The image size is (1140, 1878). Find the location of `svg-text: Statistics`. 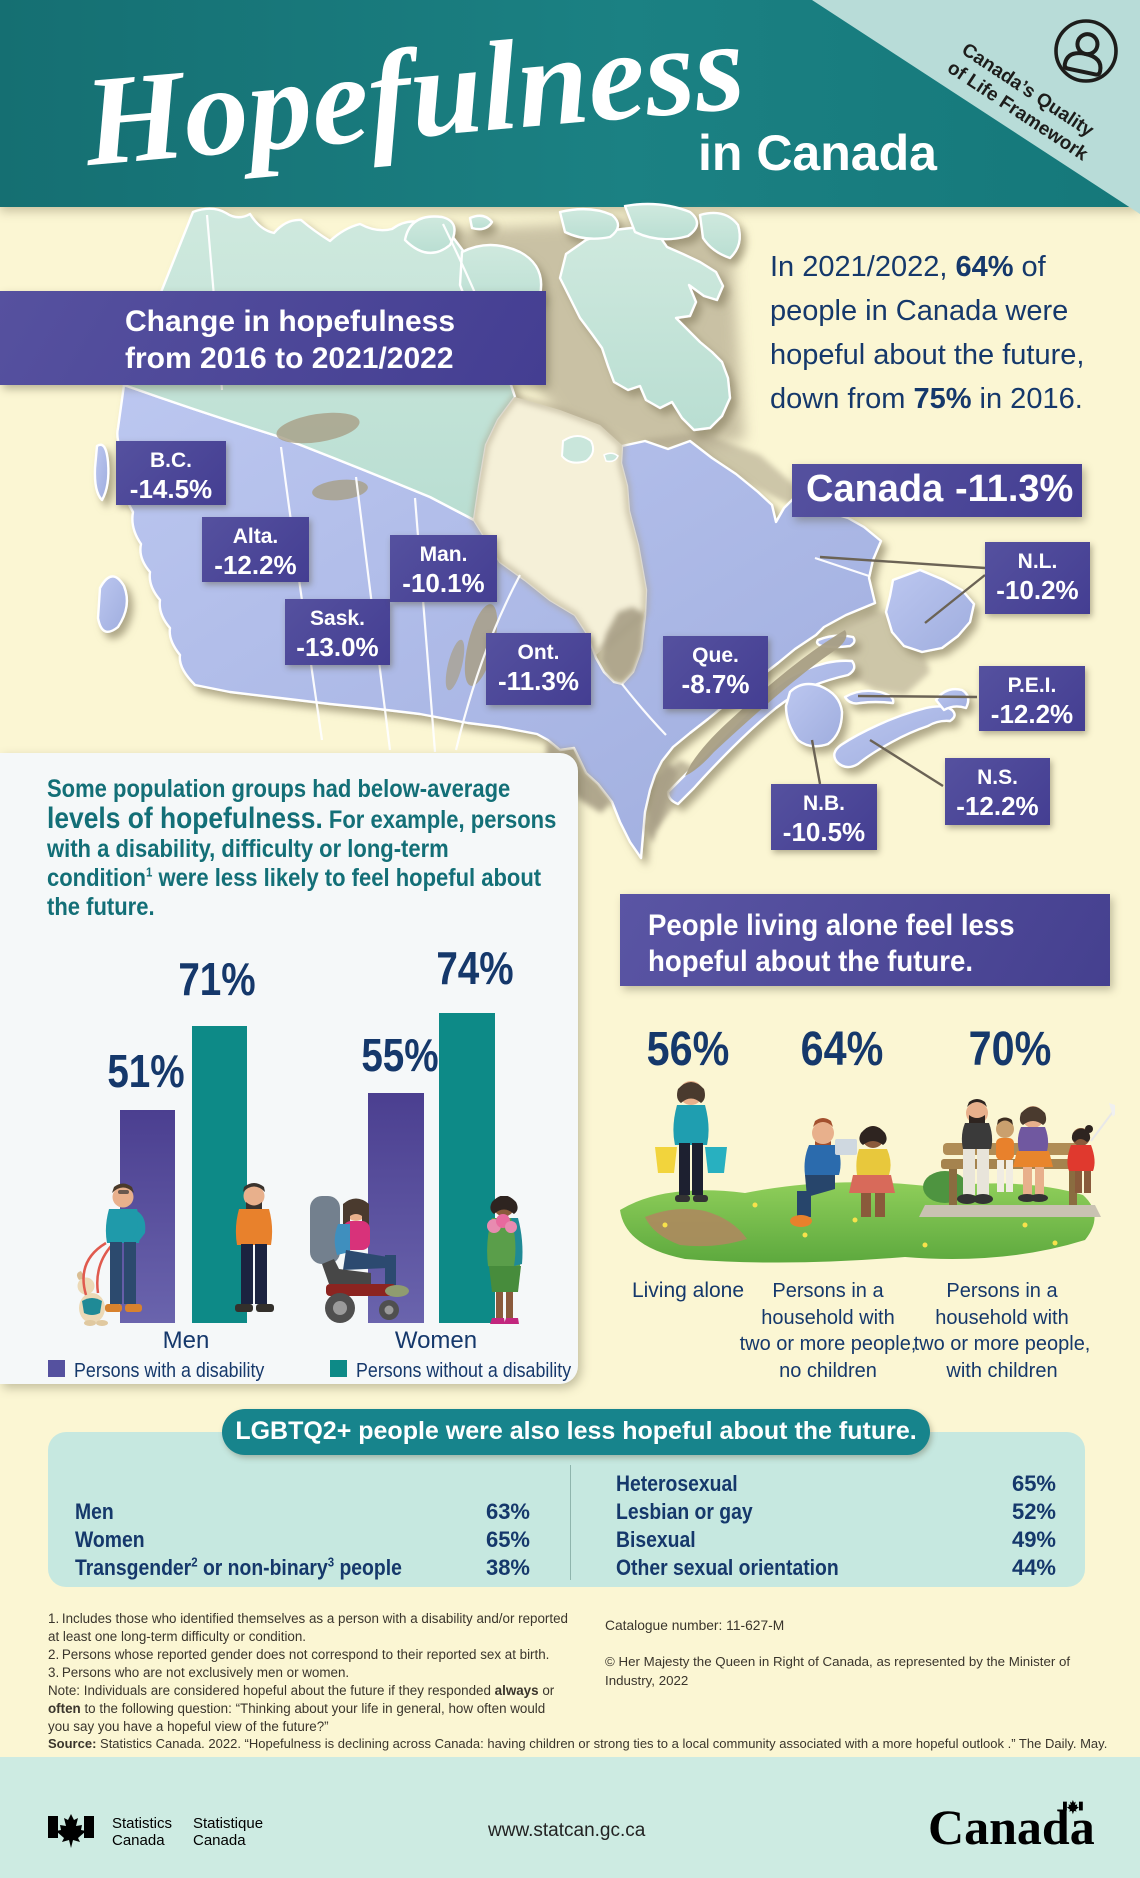

svg-text: Statistics is located at coordinates (142, 1823).